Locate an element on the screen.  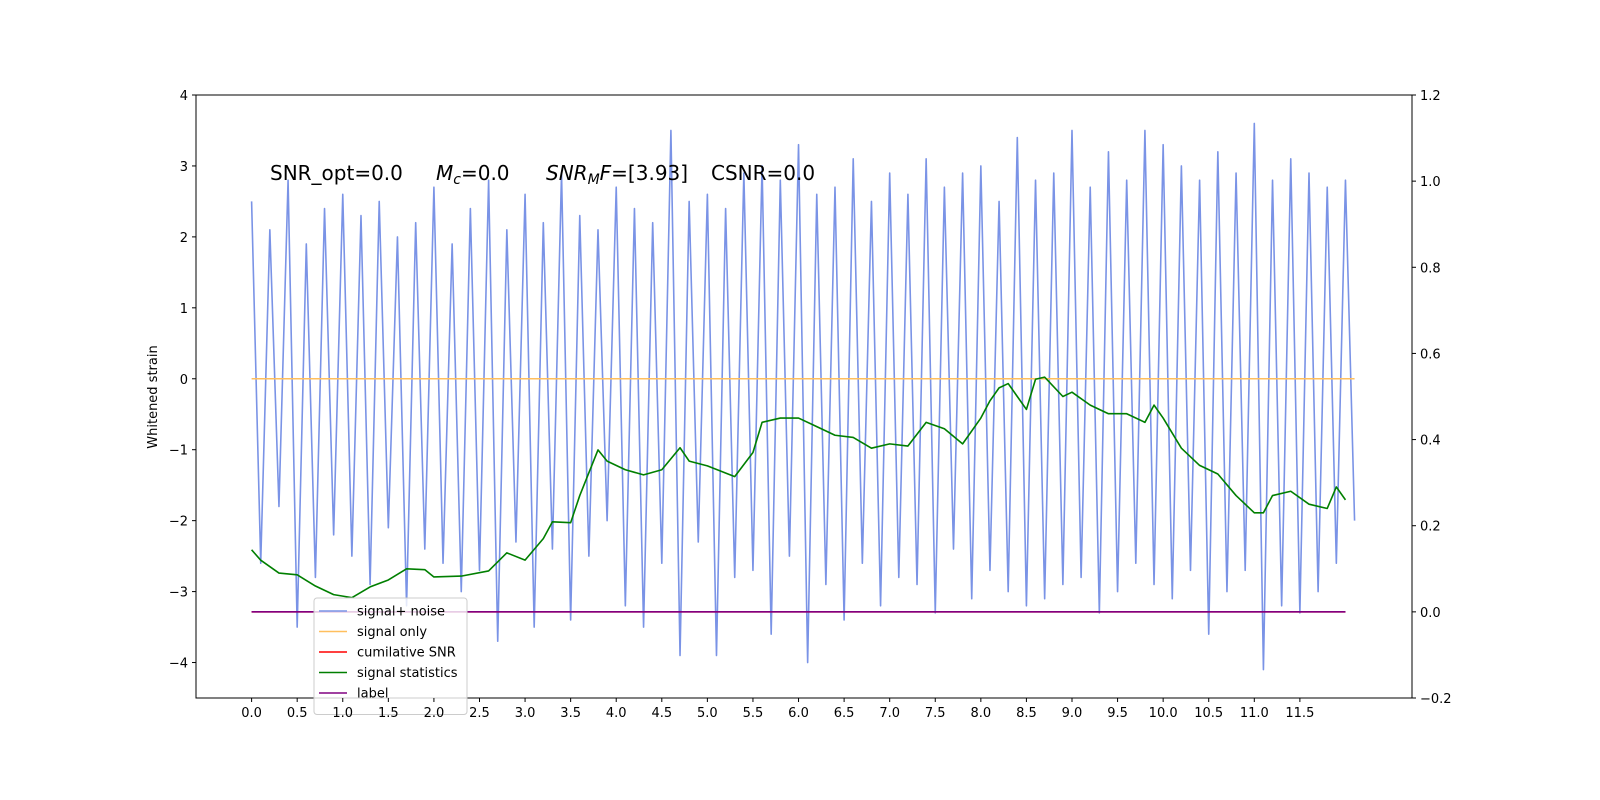
x-tick-label: 3.0 is located at coordinates (525, 713).